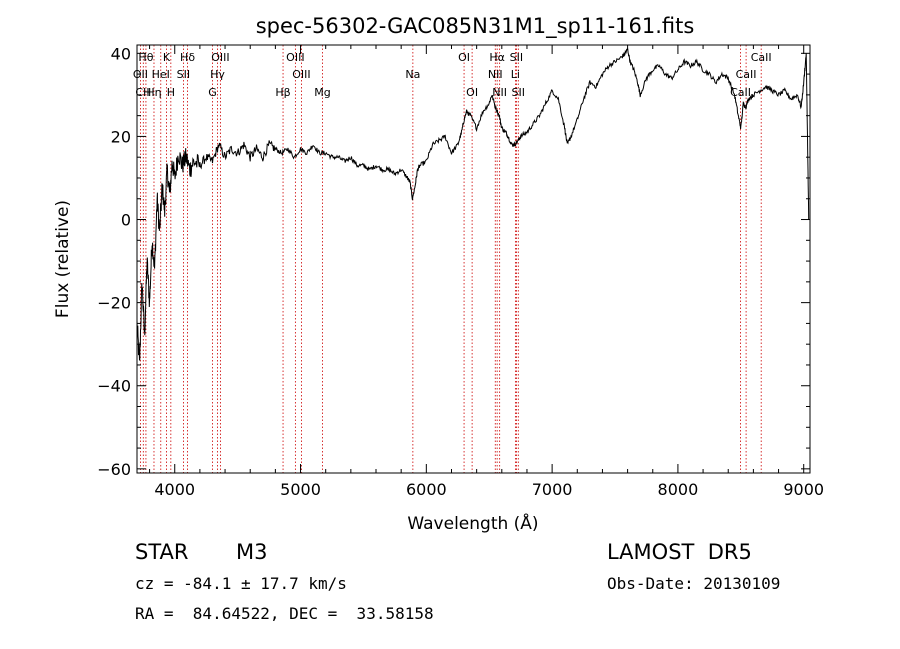 Image resolution: width=900 pixels, height=649 pixels. Describe the element at coordinates (761, 57) in the screenshot. I see `line-label-27: CaII` at that location.